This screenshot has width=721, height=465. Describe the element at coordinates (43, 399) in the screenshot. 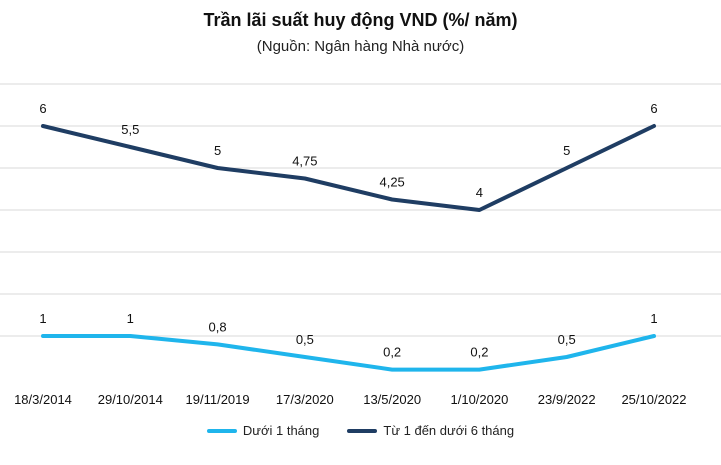

I see `x-tick-label: 18/3/2014` at that location.